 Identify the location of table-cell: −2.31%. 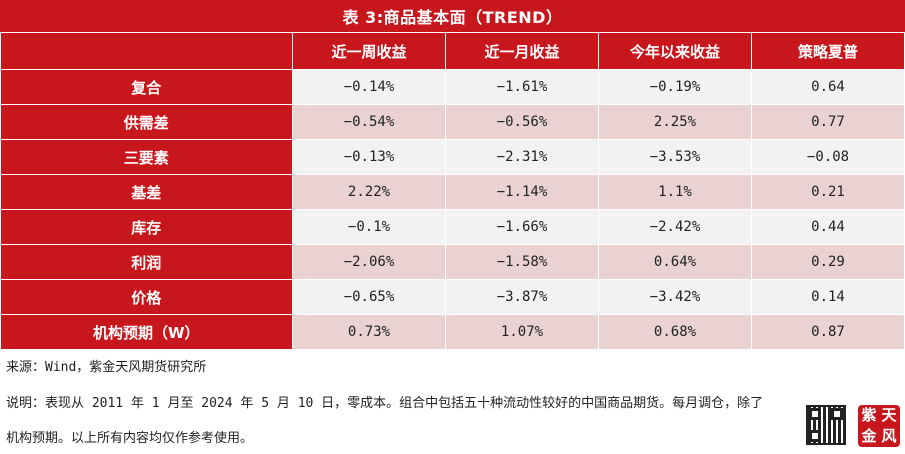
(522, 157).